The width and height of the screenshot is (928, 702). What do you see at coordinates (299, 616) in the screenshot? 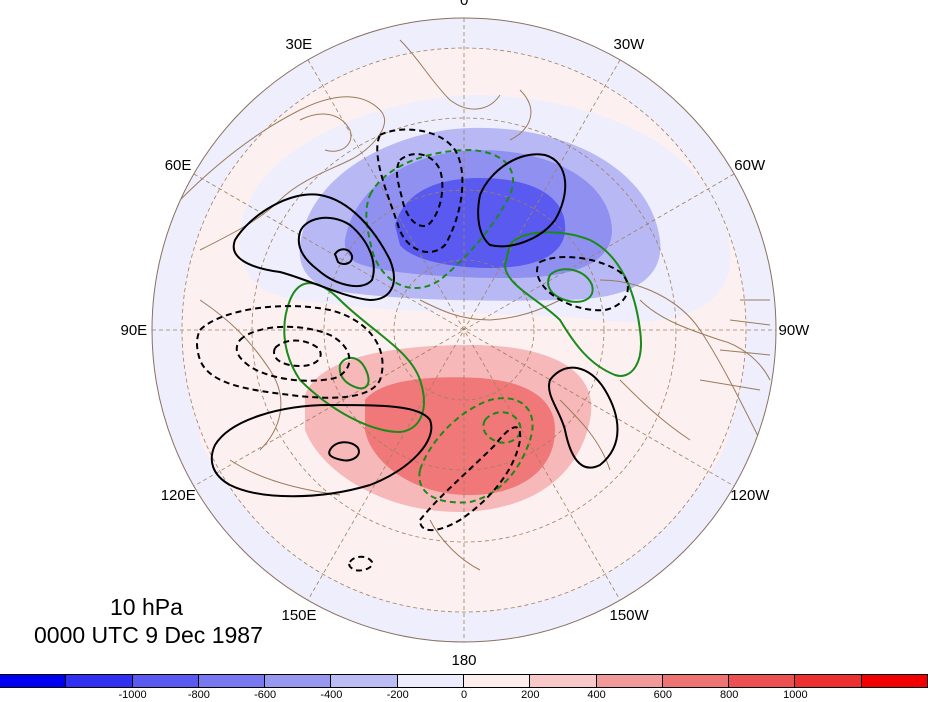
I see `longitude-label: 150E` at bounding box center [299, 616].